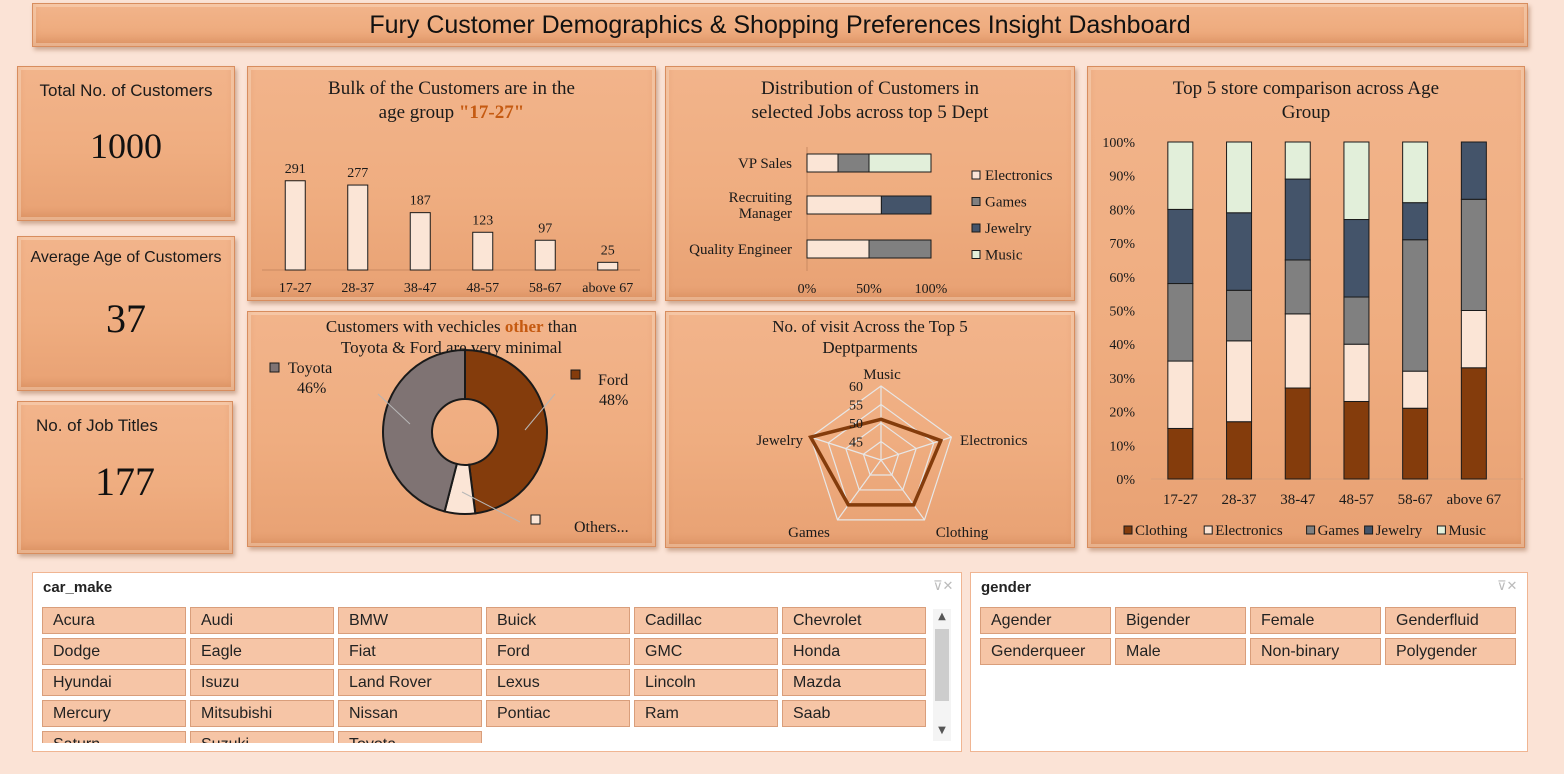 Image resolution: width=1564 pixels, height=774 pixels. I want to click on chart-title-line1: No. of visit Across the Top 5, so click(870, 326).